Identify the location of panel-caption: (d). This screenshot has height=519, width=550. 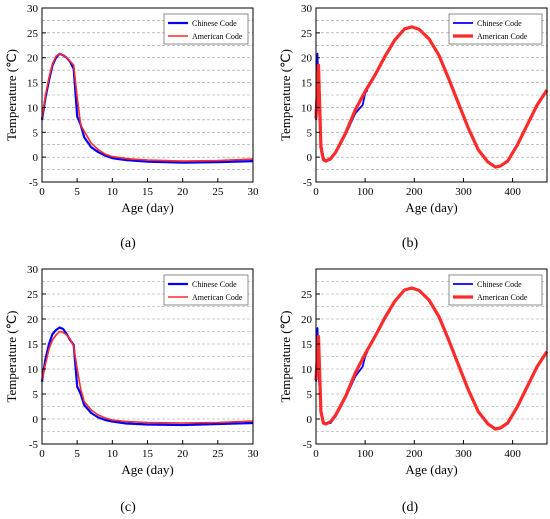
(410, 507).